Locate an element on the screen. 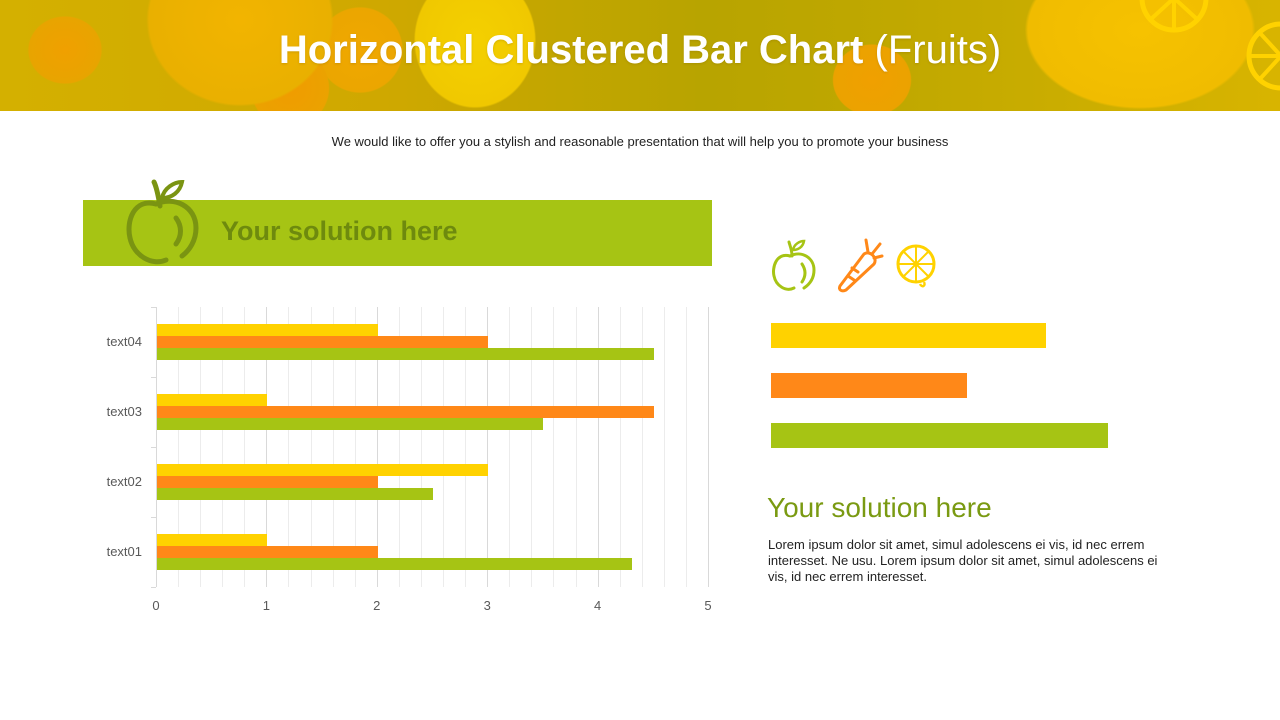 The image size is (1280, 720). x-axis-label: 2 is located at coordinates (377, 605).